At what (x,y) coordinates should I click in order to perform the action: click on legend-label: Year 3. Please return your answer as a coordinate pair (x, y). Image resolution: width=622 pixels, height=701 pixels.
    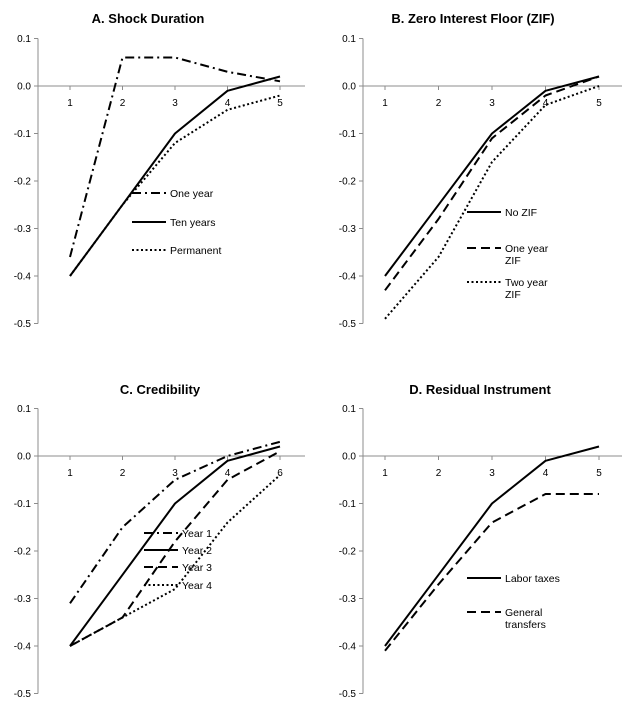
    Looking at the image, I should click on (197, 568).